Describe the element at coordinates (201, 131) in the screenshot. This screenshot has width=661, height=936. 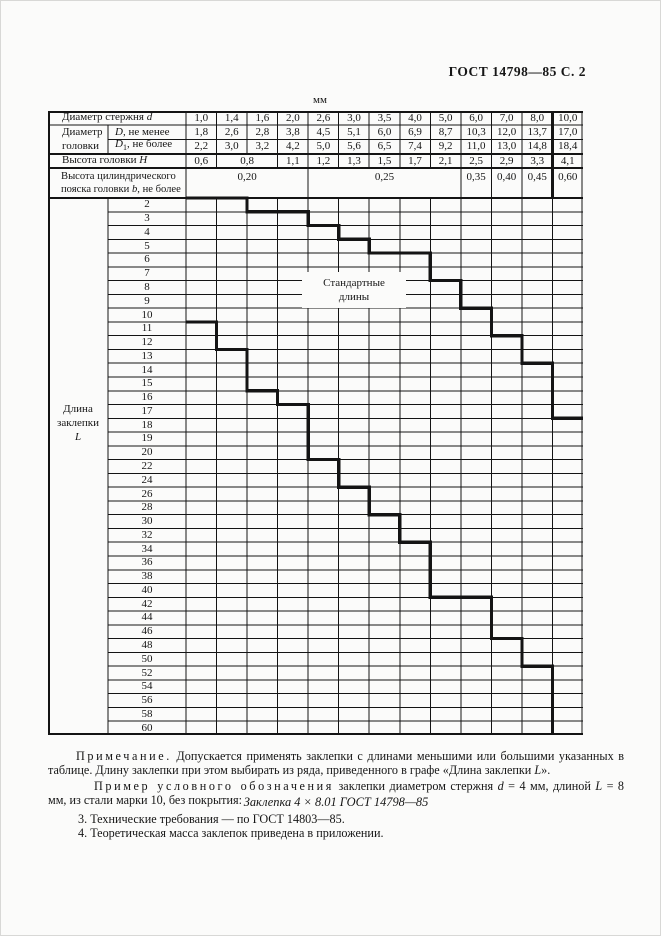
I see `cell-head-diameter-min: 1,8` at that location.